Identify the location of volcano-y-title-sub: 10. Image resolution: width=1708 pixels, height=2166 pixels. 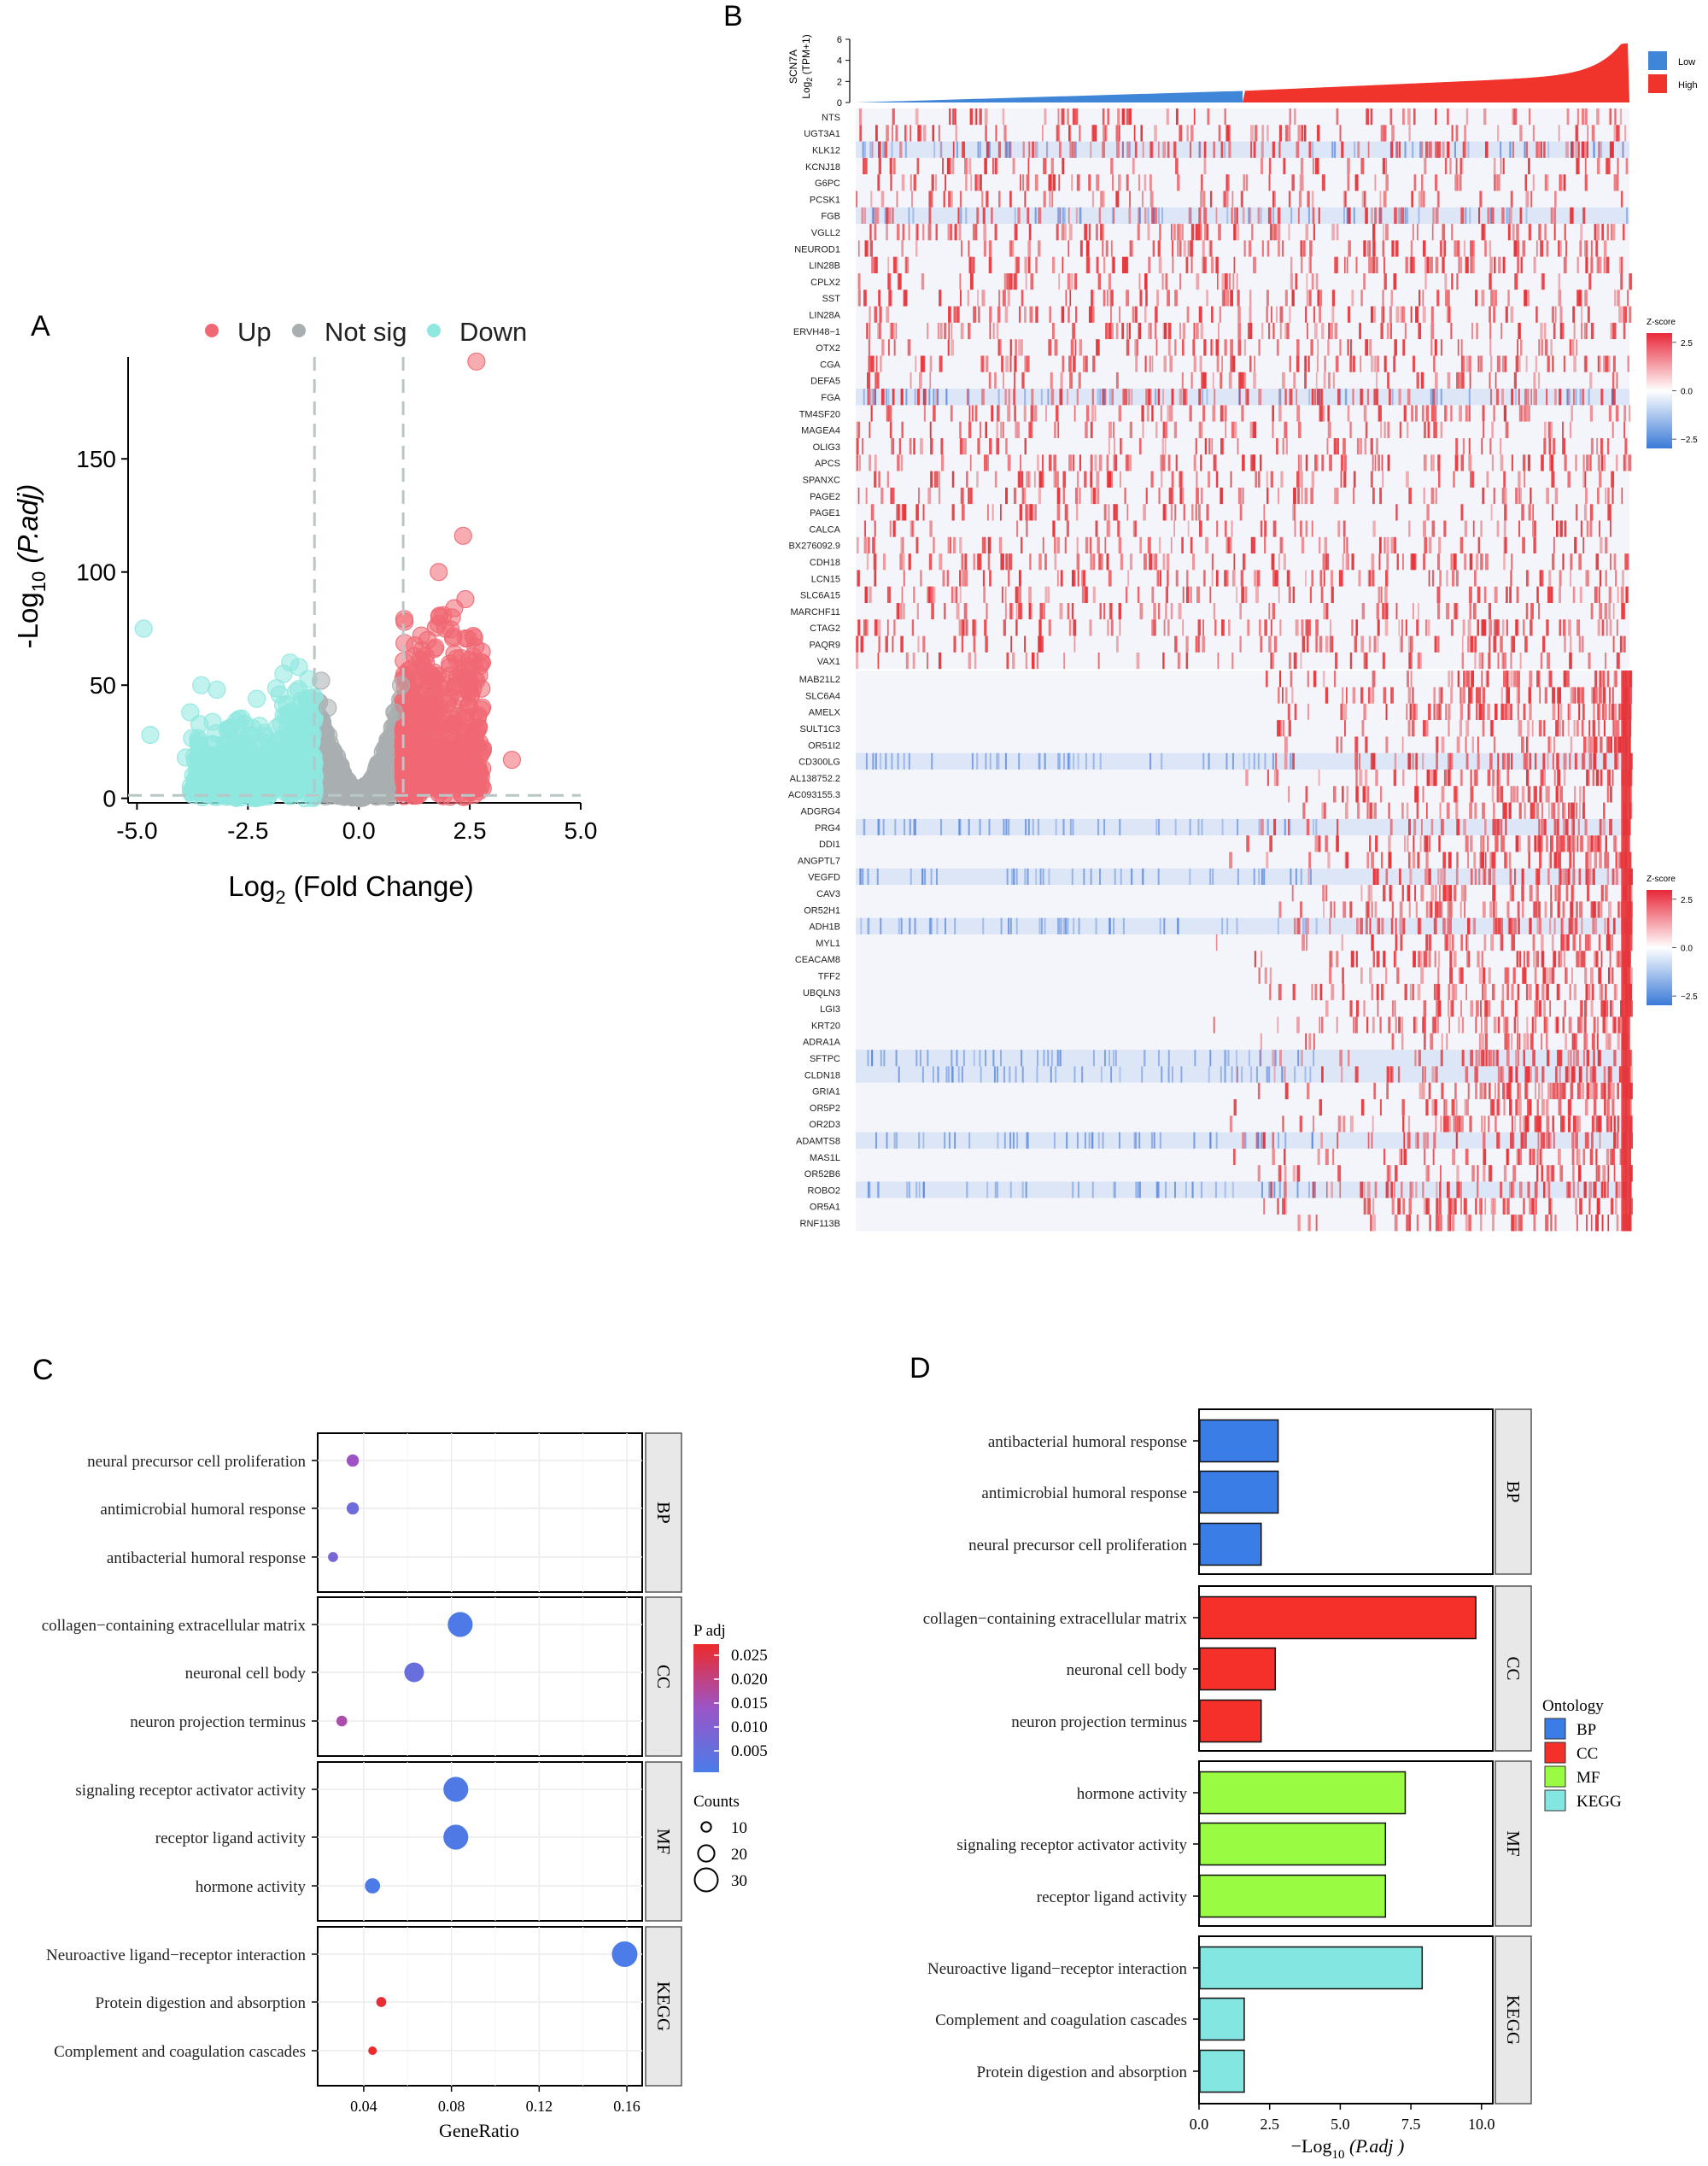
(39, 581).